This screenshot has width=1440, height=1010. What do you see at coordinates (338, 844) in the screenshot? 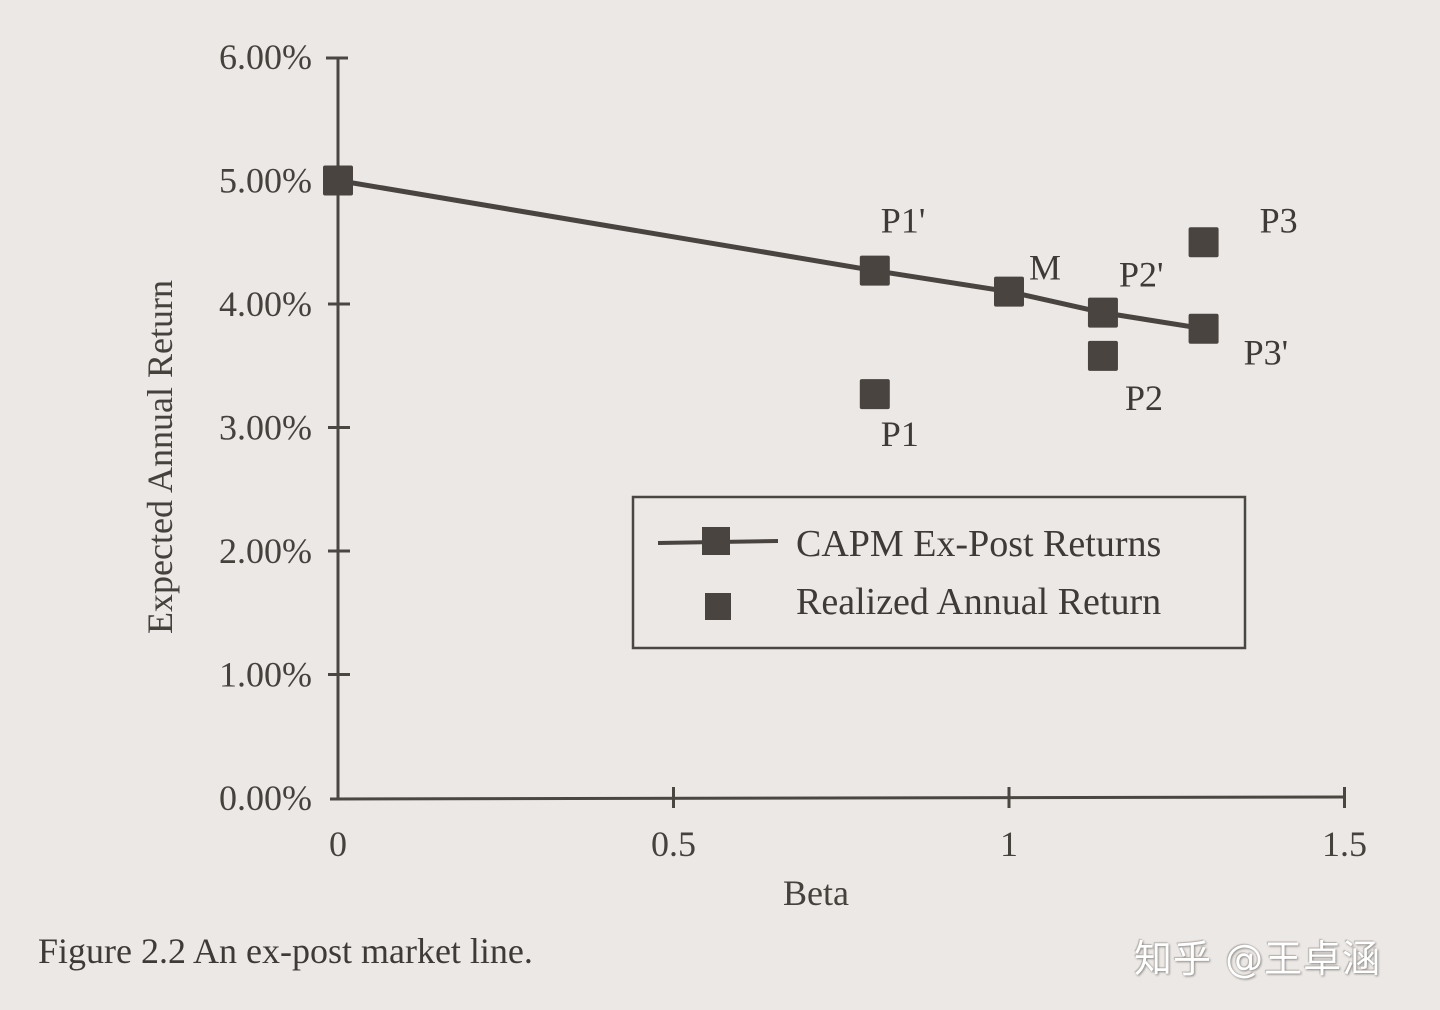
I see `x-tick-label: 0` at bounding box center [338, 844].